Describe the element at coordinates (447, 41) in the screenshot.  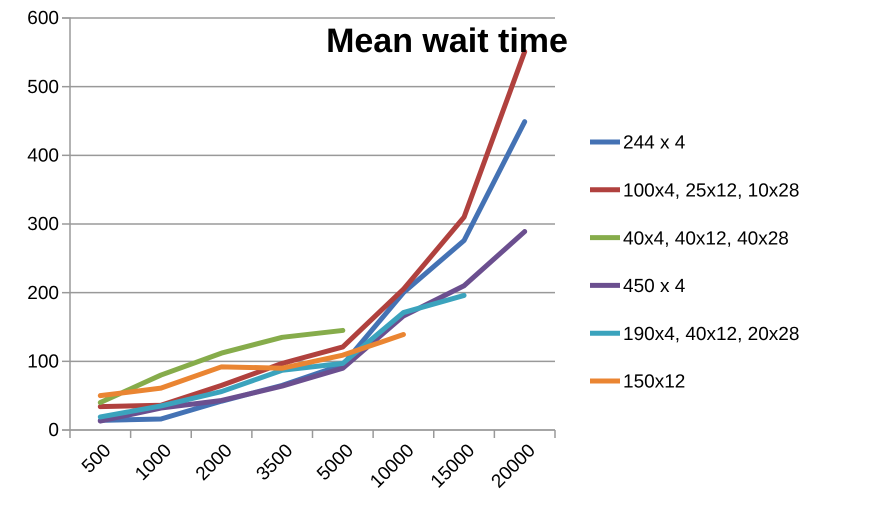
I see `chart-title: Mean wait time` at that location.